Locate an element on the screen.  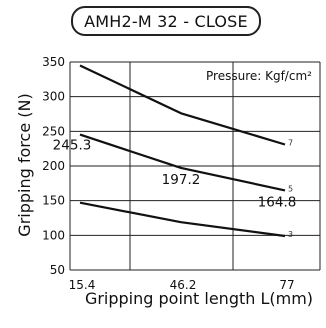
x-tick-label: 77 is located at coordinates (286, 285).